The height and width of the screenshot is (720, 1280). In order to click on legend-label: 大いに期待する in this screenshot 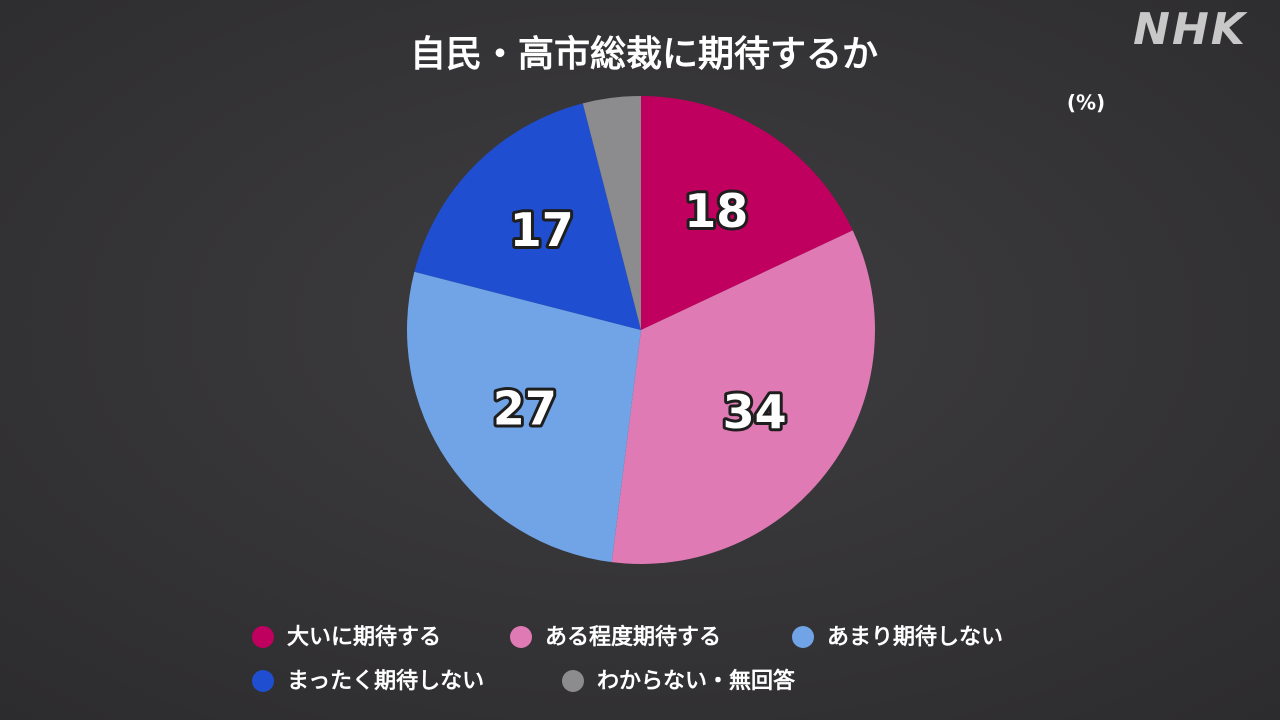, I will do `click(364, 637)`.